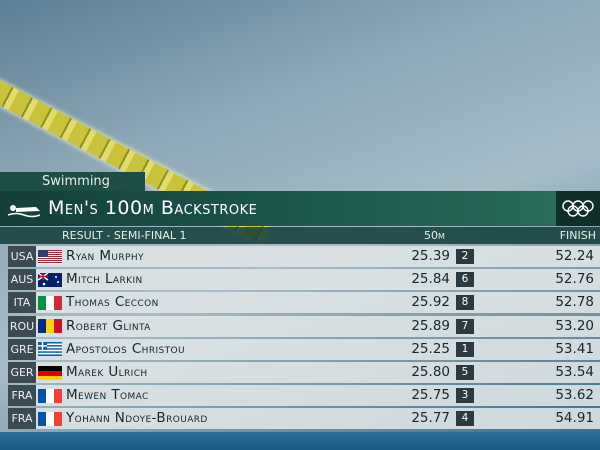 This screenshot has height=450, width=600. Describe the element at coordinates (22, 303) in the screenshot. I see `country-code: ITA` at that location.